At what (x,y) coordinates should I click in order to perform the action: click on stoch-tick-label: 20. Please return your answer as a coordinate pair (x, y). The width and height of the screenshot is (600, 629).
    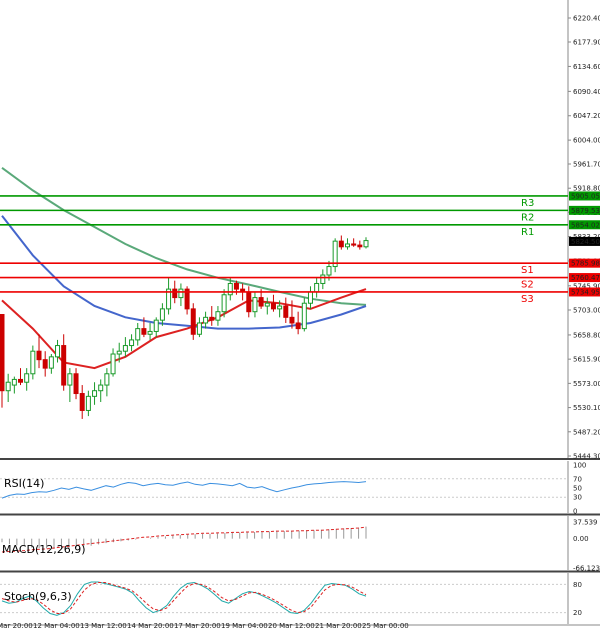
    Looking at the image, I should click on (577, 613).